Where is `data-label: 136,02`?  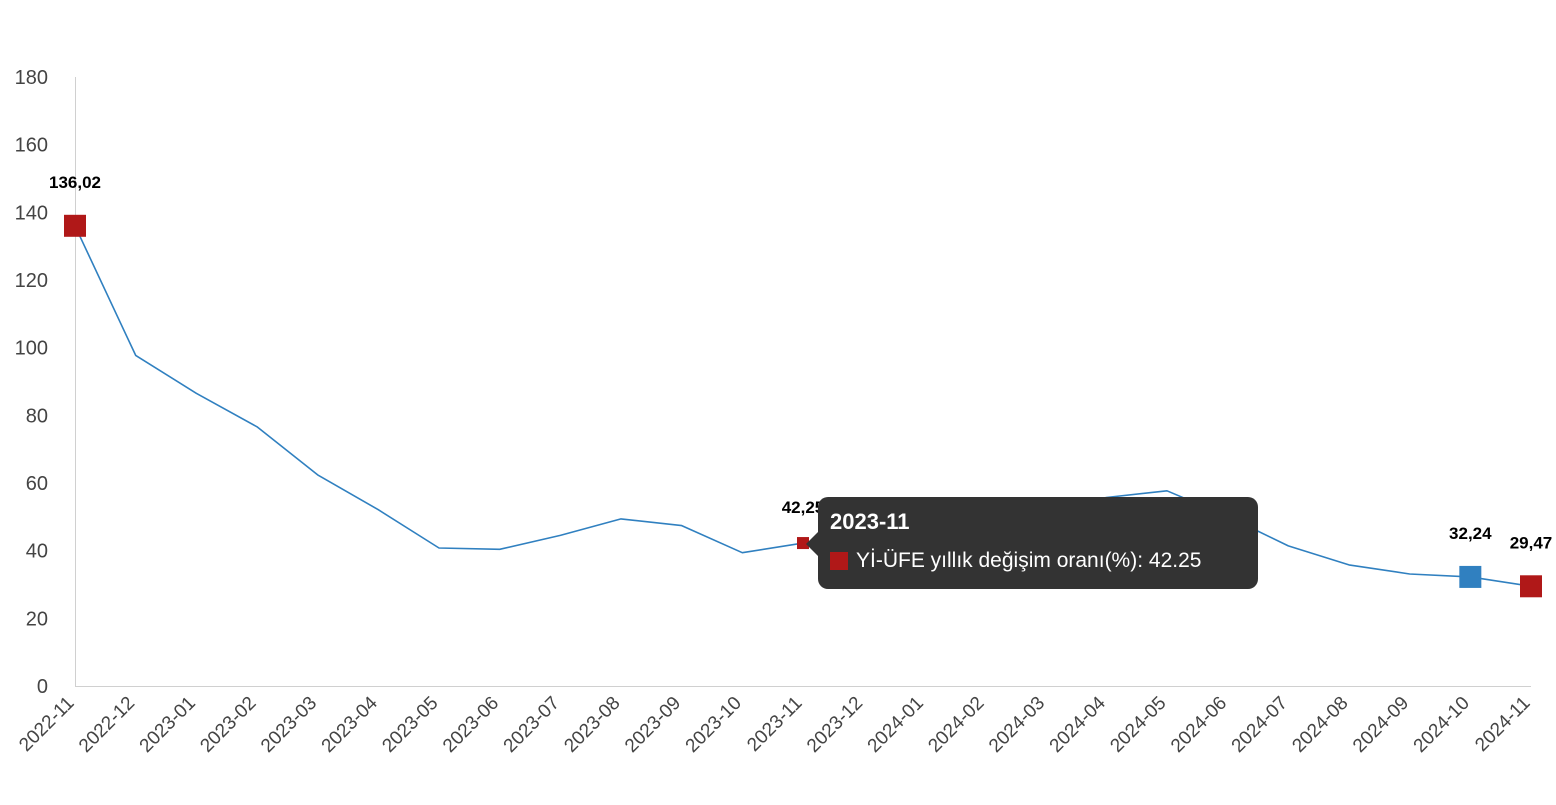
data-label: 136,02 is located at coordinates (75, 182).